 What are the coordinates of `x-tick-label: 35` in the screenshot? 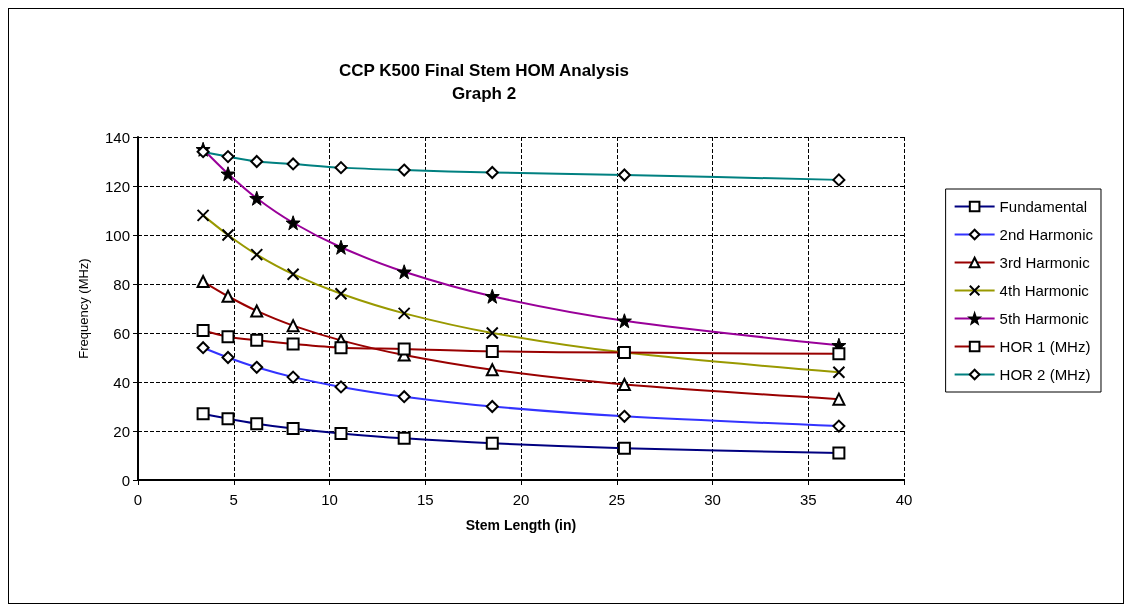 It's located at (808, 499).